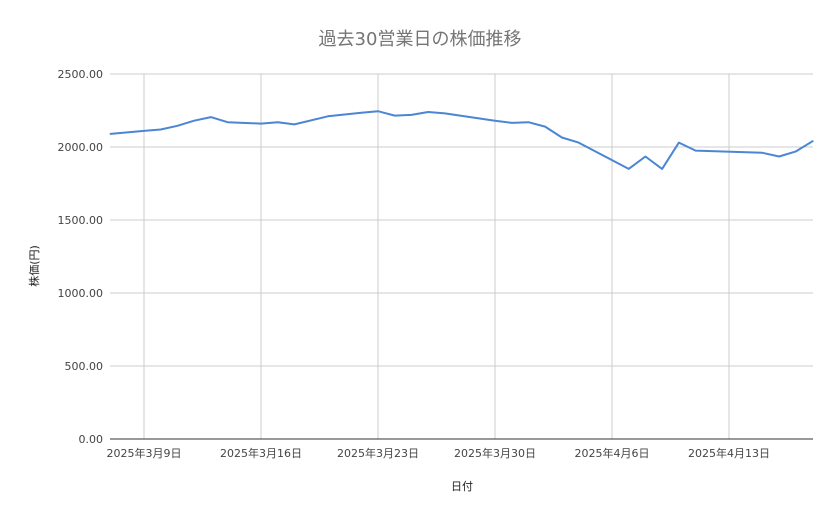 The width and height of the screenshot is (839, 523). I want to click on y-tick-label: 500.00, so click(84, 366).